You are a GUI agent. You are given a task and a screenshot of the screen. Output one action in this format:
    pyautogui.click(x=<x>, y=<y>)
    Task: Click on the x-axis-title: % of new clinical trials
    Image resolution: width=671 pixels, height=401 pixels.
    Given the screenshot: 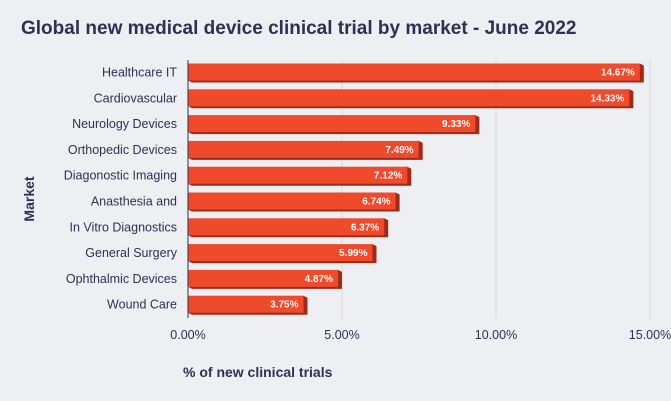 What is the action you would take?
    pyautogui.click(x=258, y=372)
    